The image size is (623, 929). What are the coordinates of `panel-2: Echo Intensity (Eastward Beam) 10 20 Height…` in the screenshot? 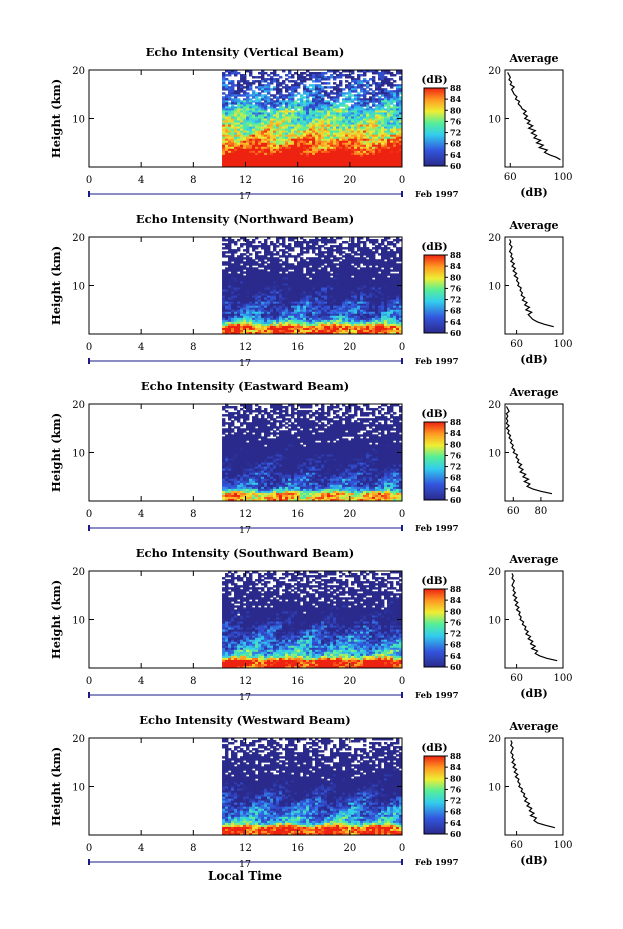 It's located at (306, 457).